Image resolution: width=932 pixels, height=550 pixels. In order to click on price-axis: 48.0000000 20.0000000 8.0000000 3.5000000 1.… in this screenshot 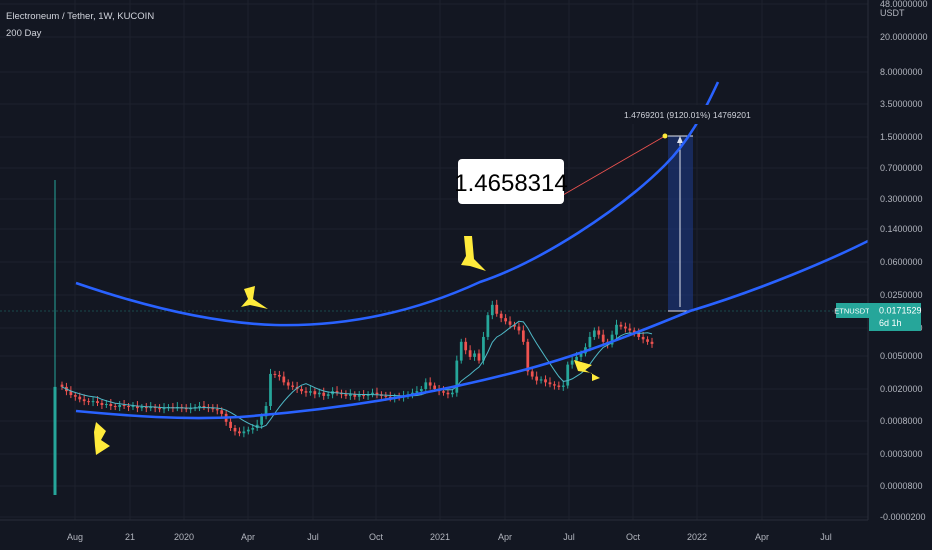, I will do `click(904, 261)`.